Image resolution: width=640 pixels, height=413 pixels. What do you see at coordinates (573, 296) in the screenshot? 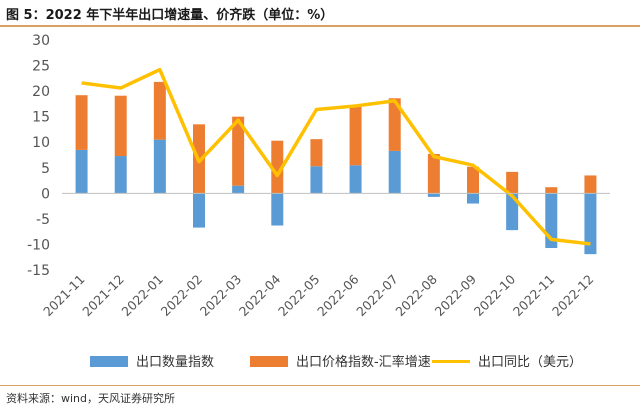
I see `x-tick-label: 2022-12` at bounding box center [573, 296].